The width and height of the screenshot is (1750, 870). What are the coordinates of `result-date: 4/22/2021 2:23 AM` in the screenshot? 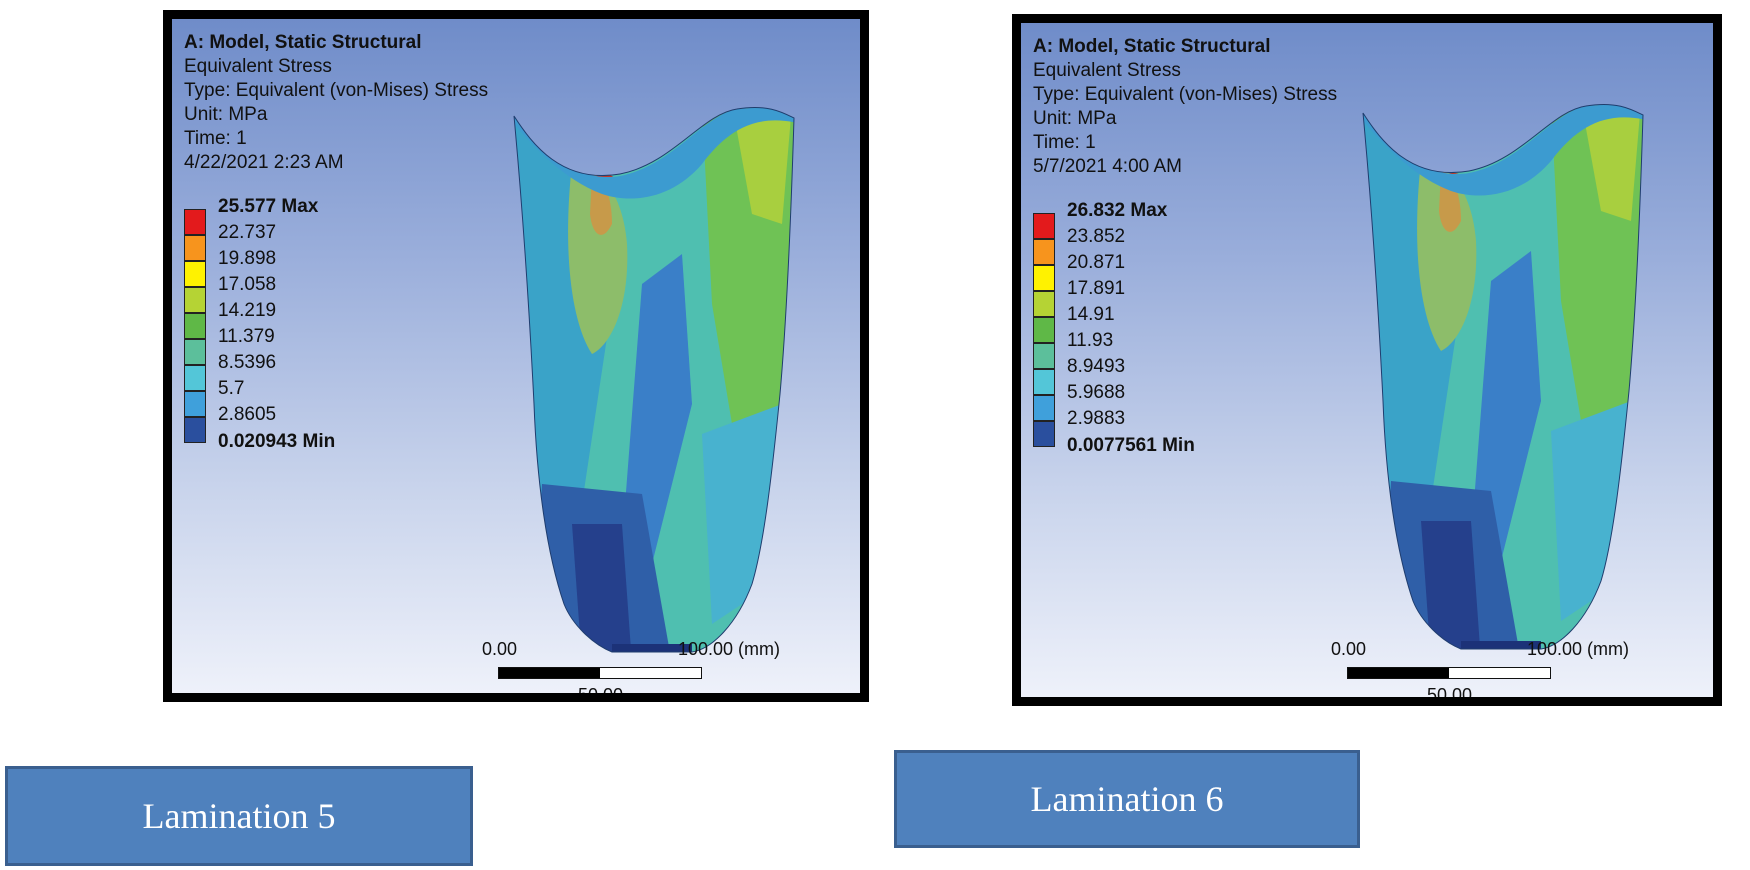 It's located at (264, 162).